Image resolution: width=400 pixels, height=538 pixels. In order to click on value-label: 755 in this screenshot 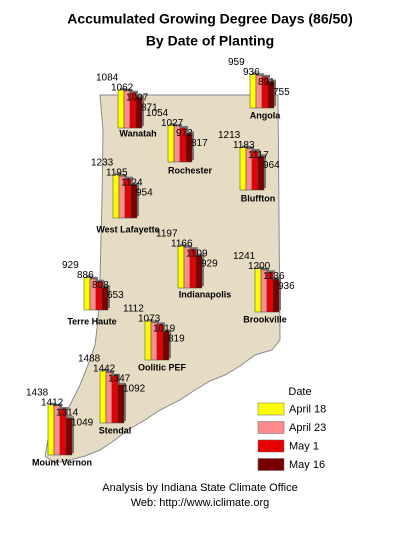, I will do `click(281, 92)`.